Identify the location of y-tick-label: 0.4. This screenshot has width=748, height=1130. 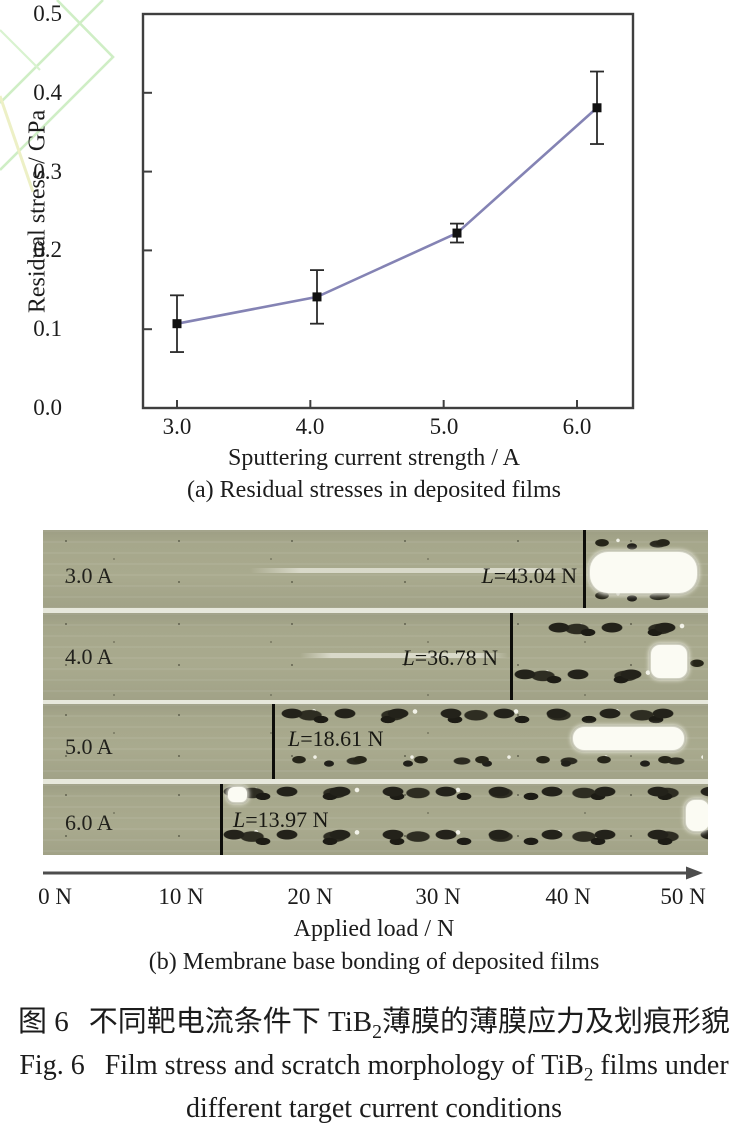
(47, 92).